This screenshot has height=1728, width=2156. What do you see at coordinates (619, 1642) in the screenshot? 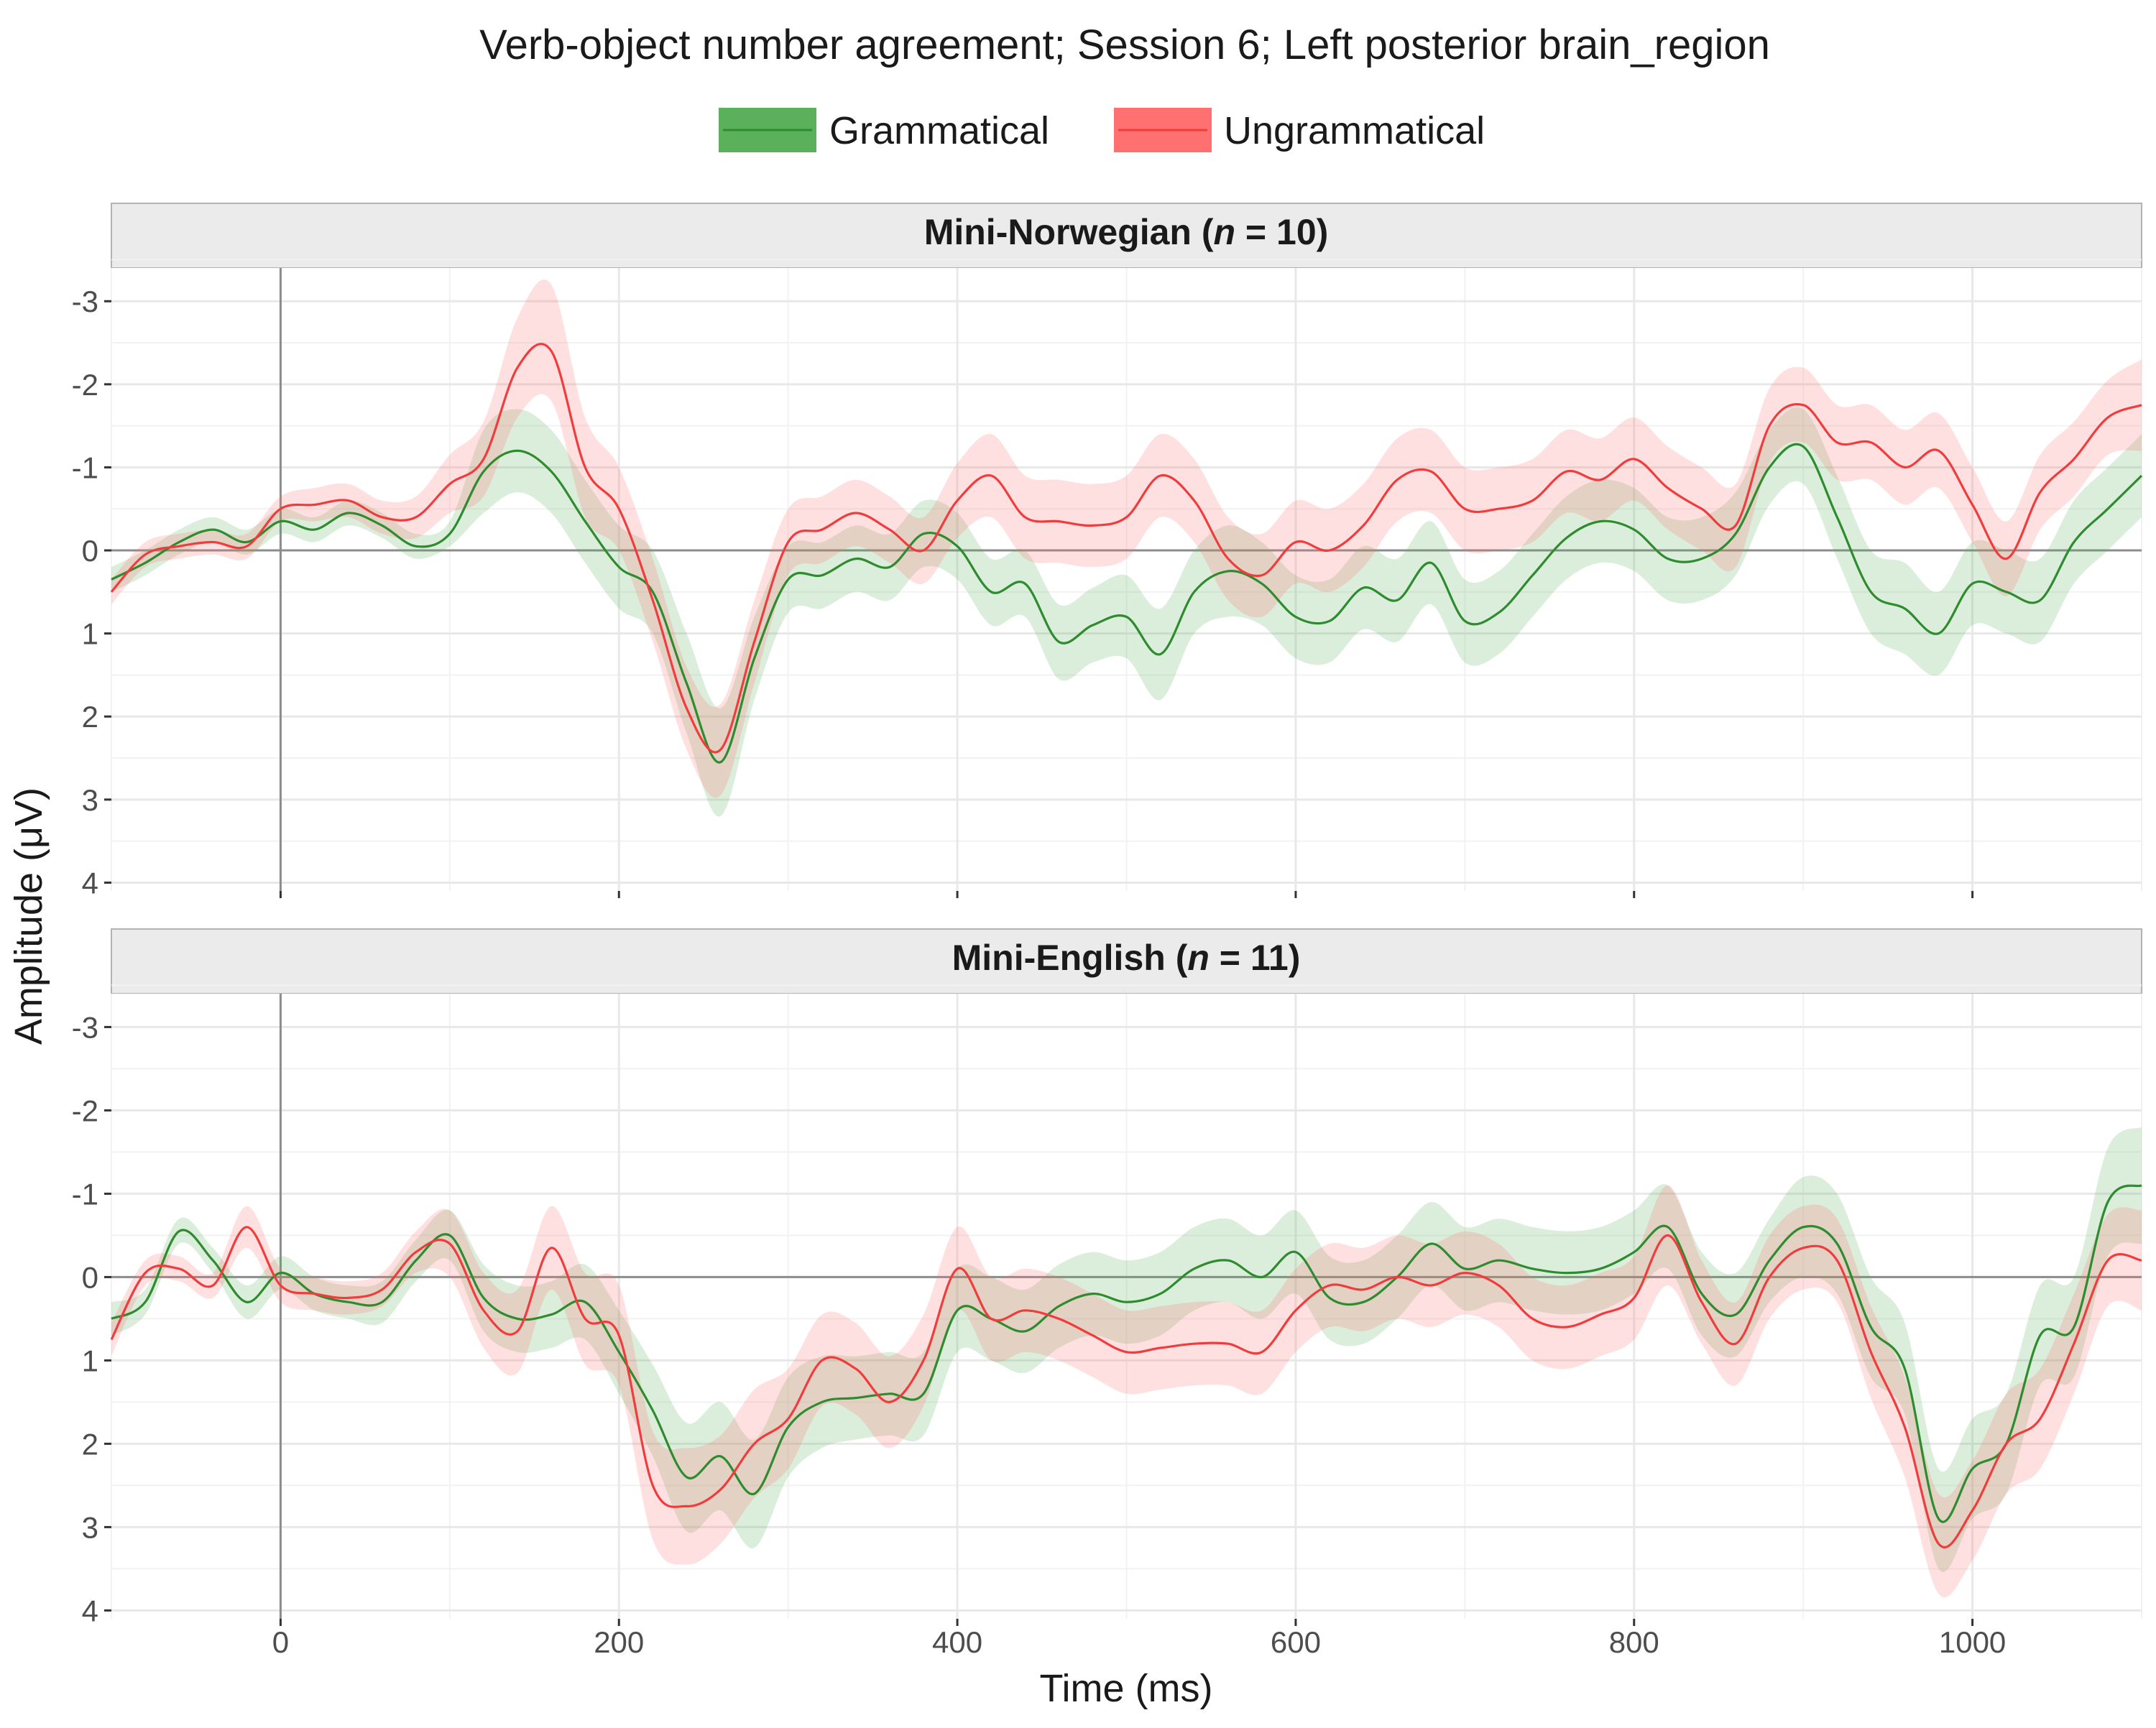
I see `x-tick-label: 200` at bounding box center [619, 1642].